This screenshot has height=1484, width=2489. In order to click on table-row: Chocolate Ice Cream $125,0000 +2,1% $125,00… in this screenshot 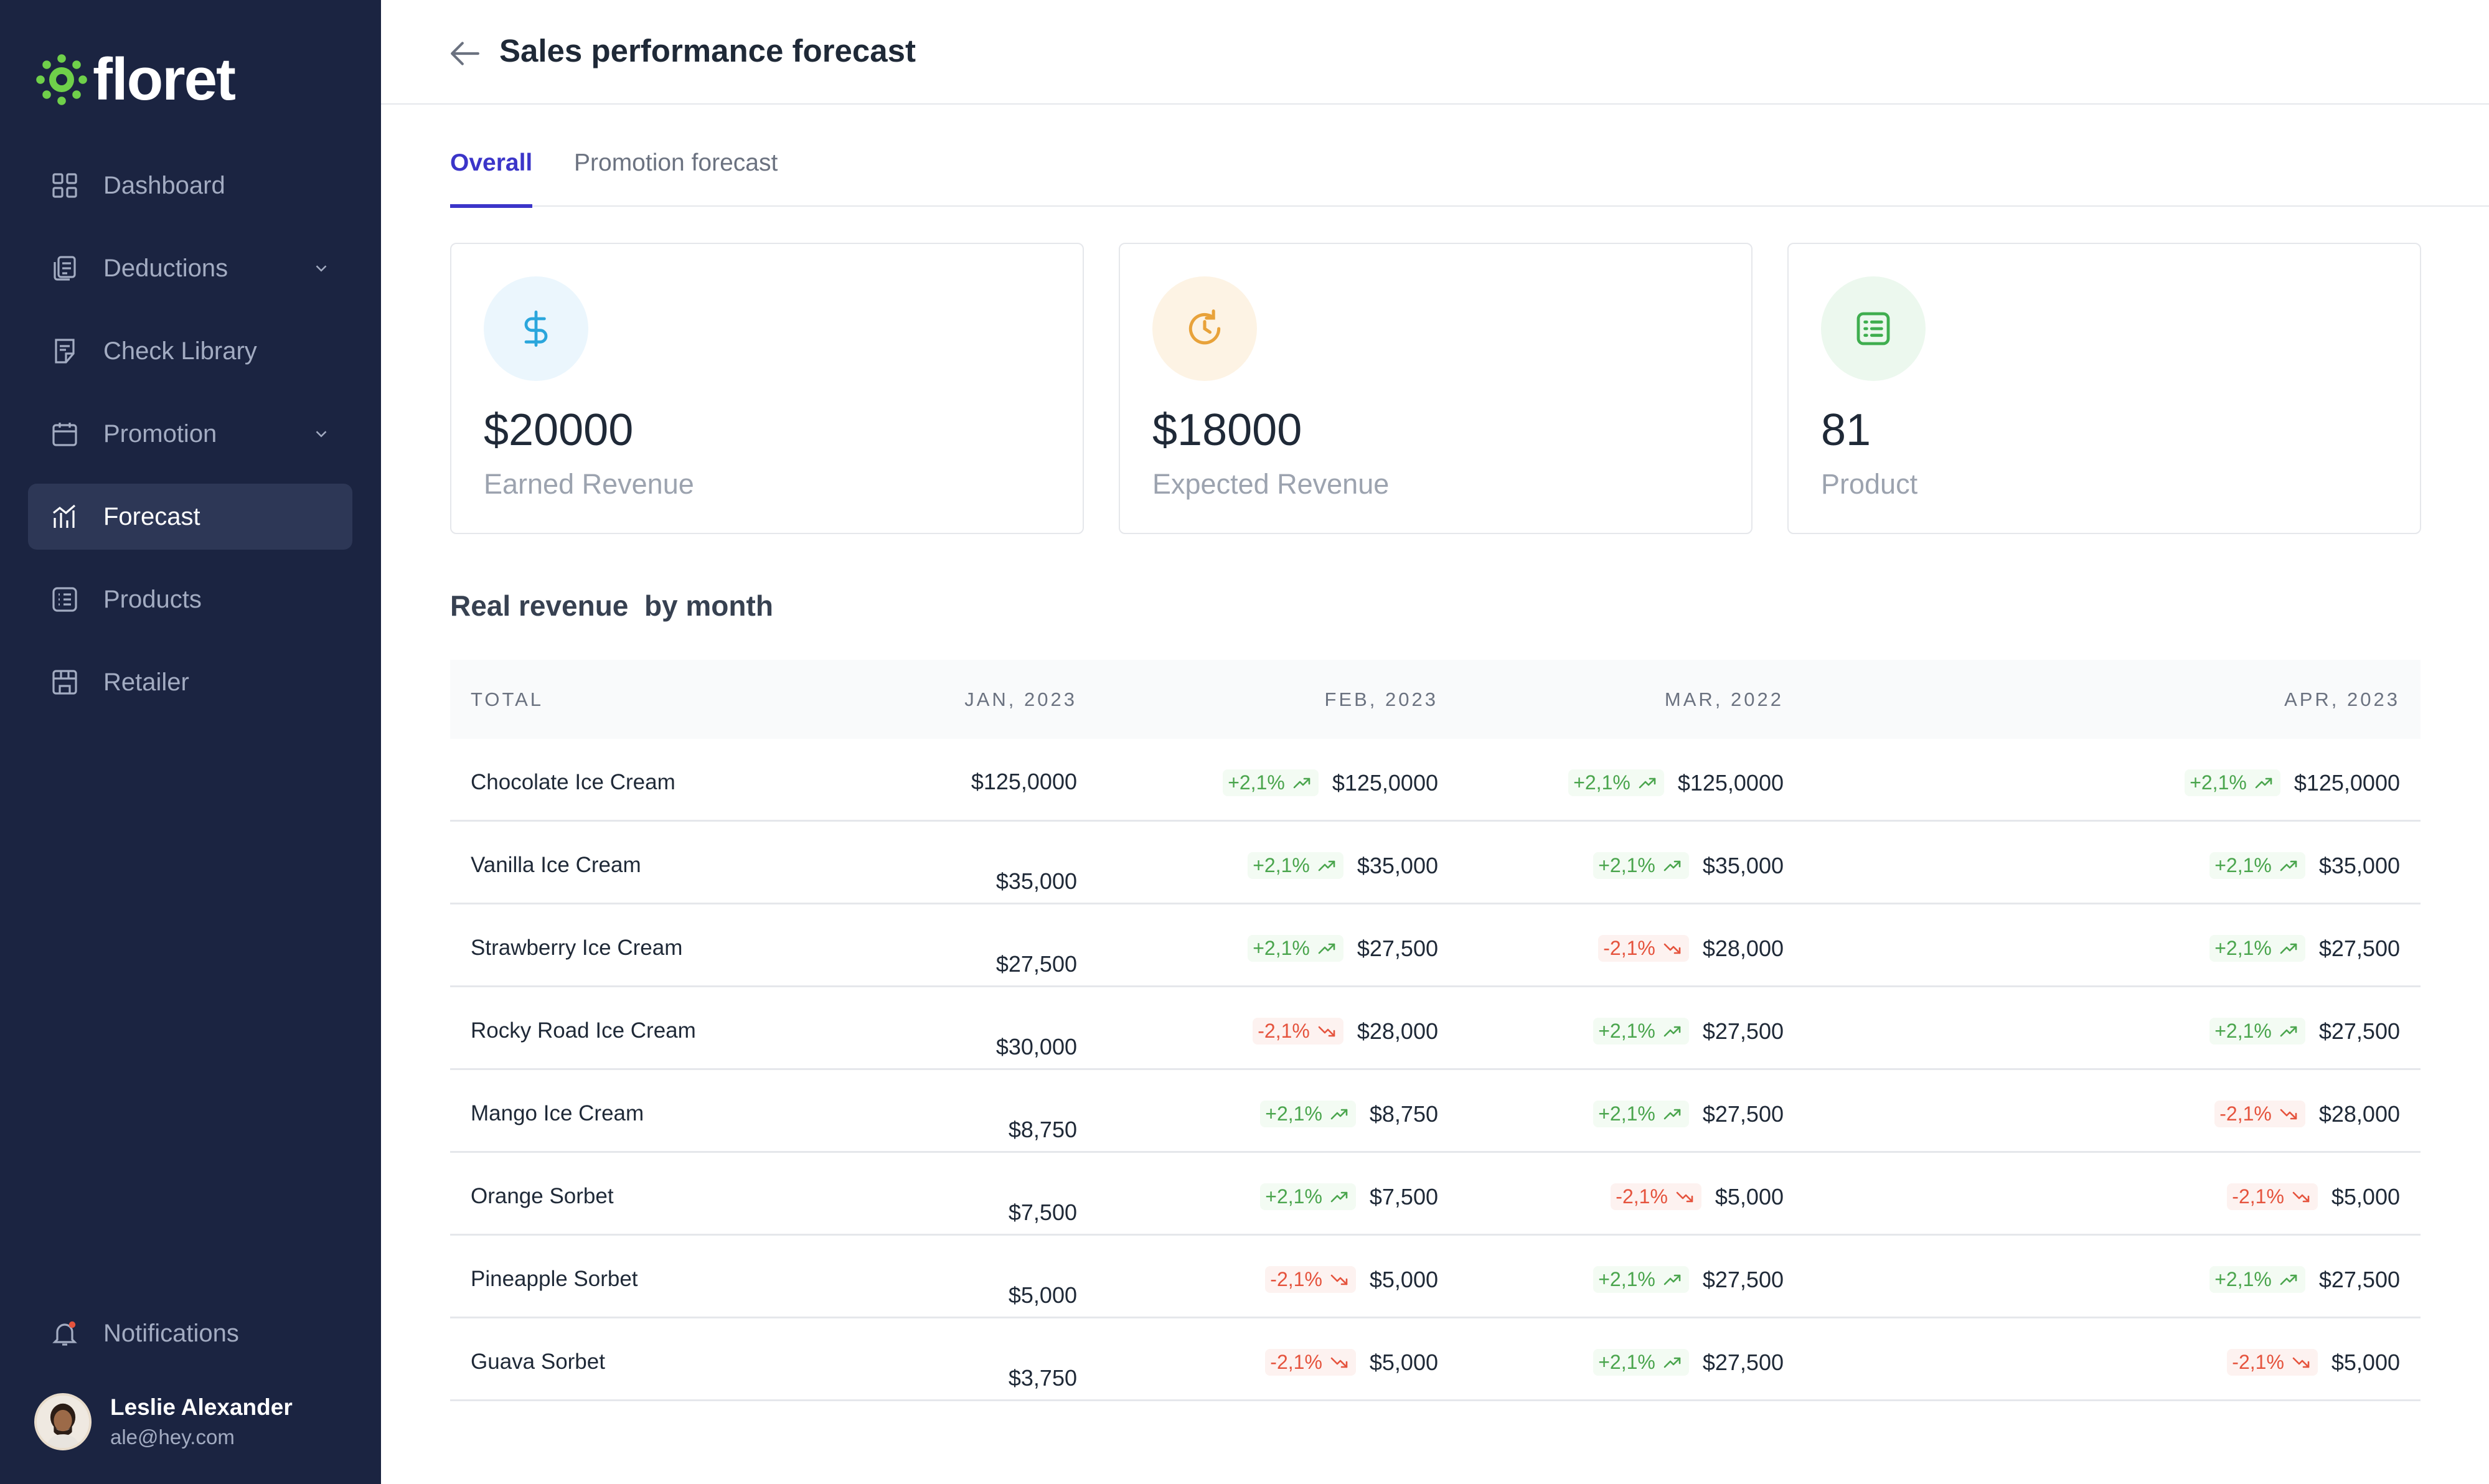, I will do `click(1435, 780)`.